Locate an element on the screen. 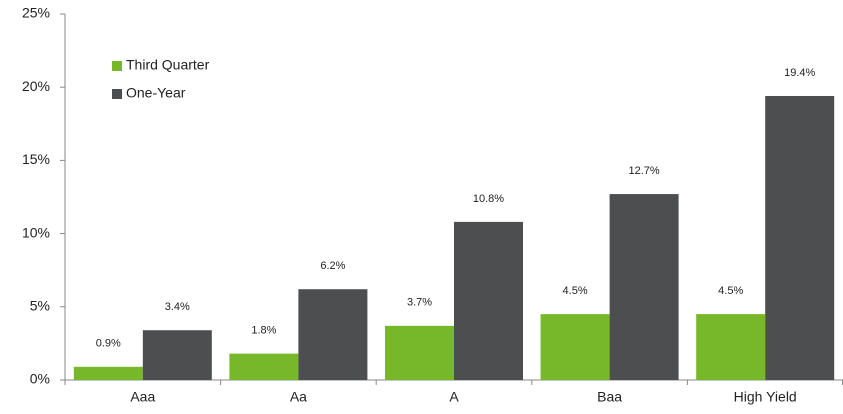 The height and width of the screenshot is (414, 843). value-label: 1.8% is located at coordinates (263, 331).